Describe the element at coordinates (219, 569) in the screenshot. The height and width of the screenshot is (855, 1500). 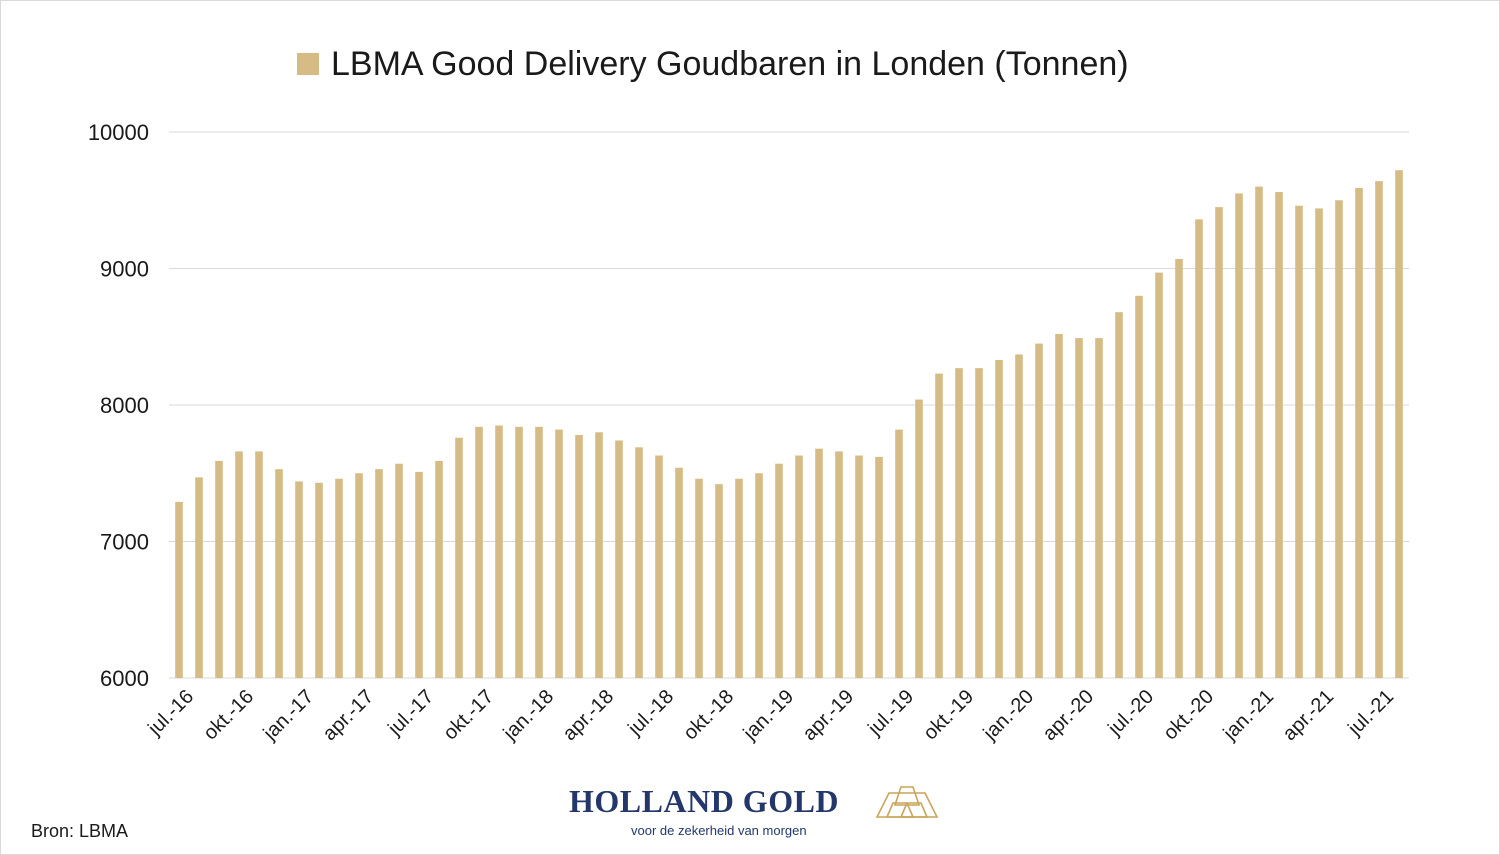
I see `bar-sep.-16` at that location.